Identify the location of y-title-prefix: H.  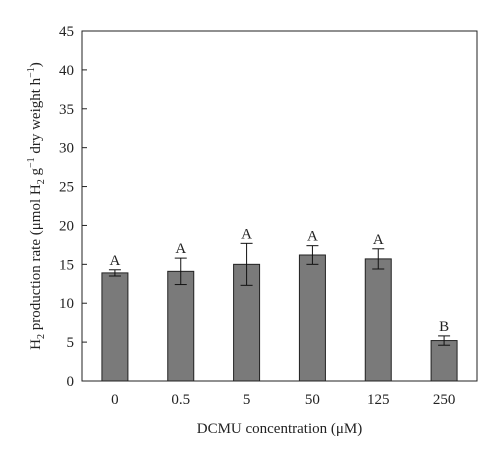
(36, 344).